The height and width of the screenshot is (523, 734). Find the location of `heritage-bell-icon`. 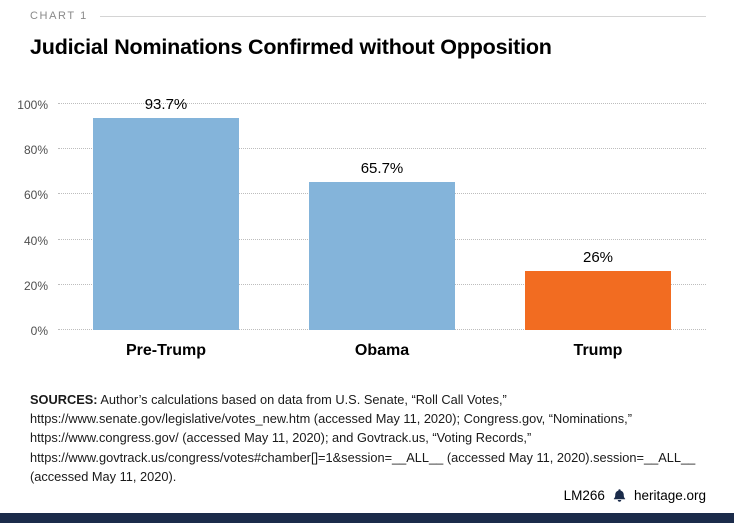

heritage-bell-icon is located at coordinates (619, 495).